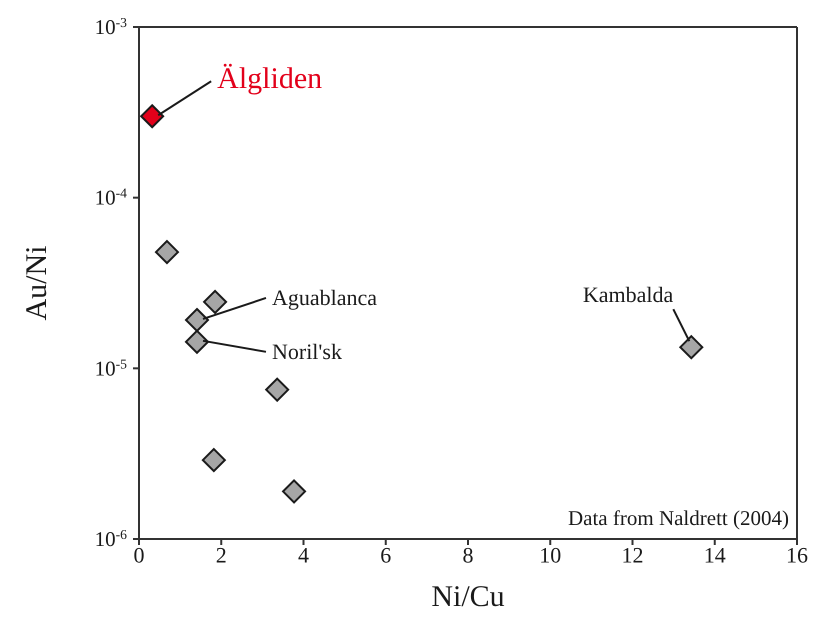  Describe the element at coordinates (468, 596) in the screenshot. I see `x-axis-title: Ni/Cu` at that location.